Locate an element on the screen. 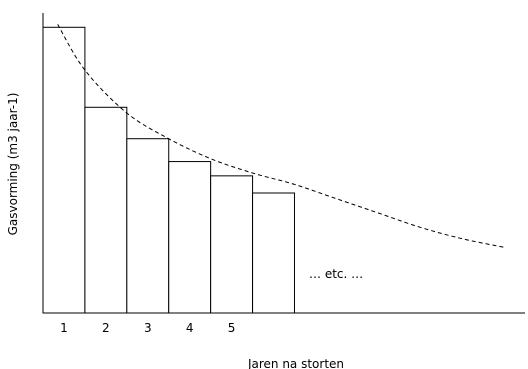 This screenshot has height=369, width=528. x-tick-label-4: 4 is located at coordinates (190, 328).